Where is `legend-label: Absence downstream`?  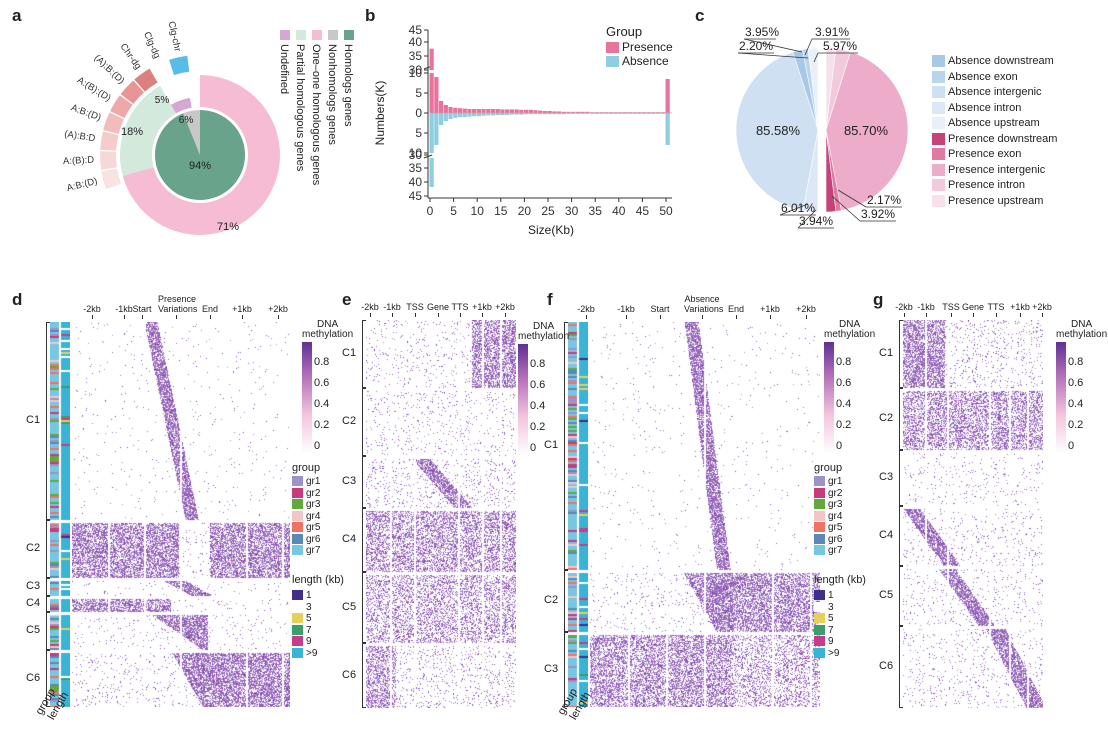
legend-label: Absence downstream is located at coordinates (1001, 61).